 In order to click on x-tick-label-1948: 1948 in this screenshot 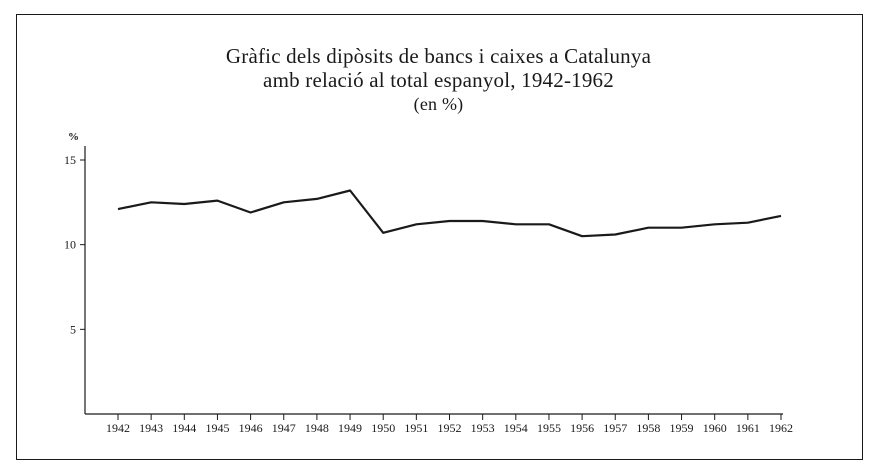, I will do `click(317, 428)`.